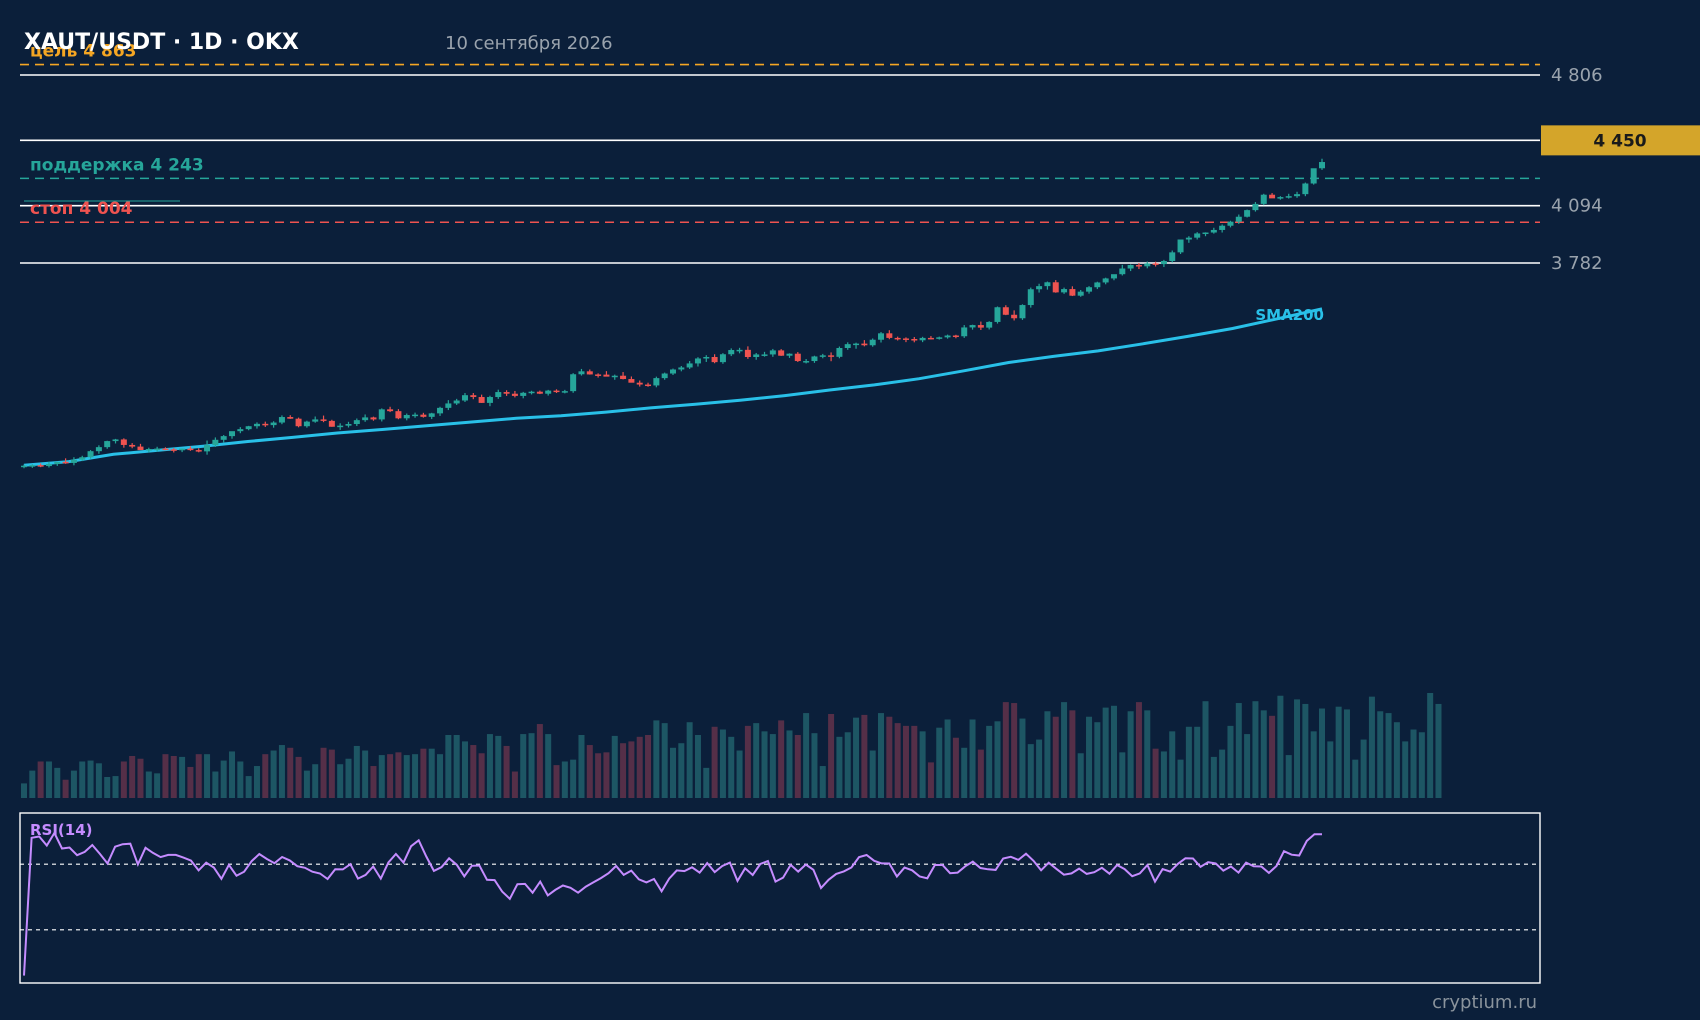  Describe the element at coordinates (1484, 1002) in the screenshot. I see `watermark: cryptium.ru` at that location.